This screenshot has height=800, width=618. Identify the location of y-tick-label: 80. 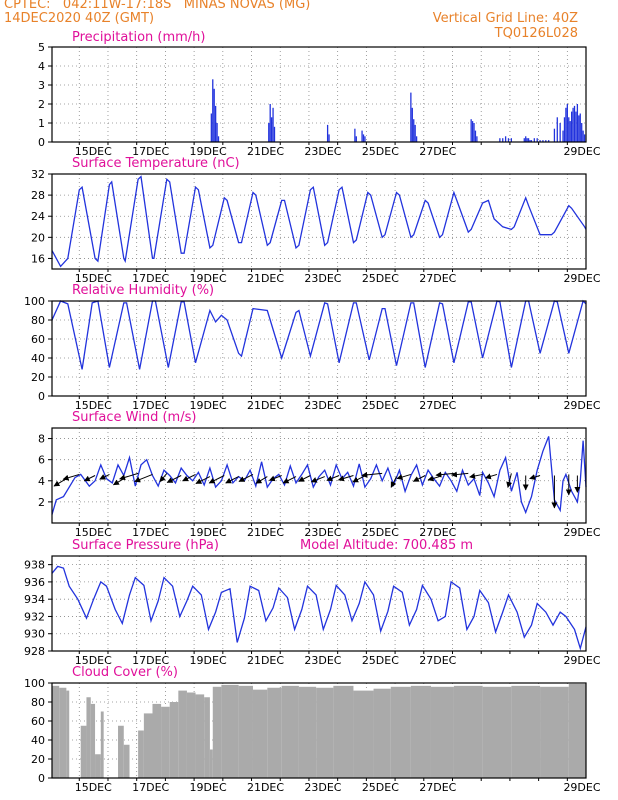
(38, 702).